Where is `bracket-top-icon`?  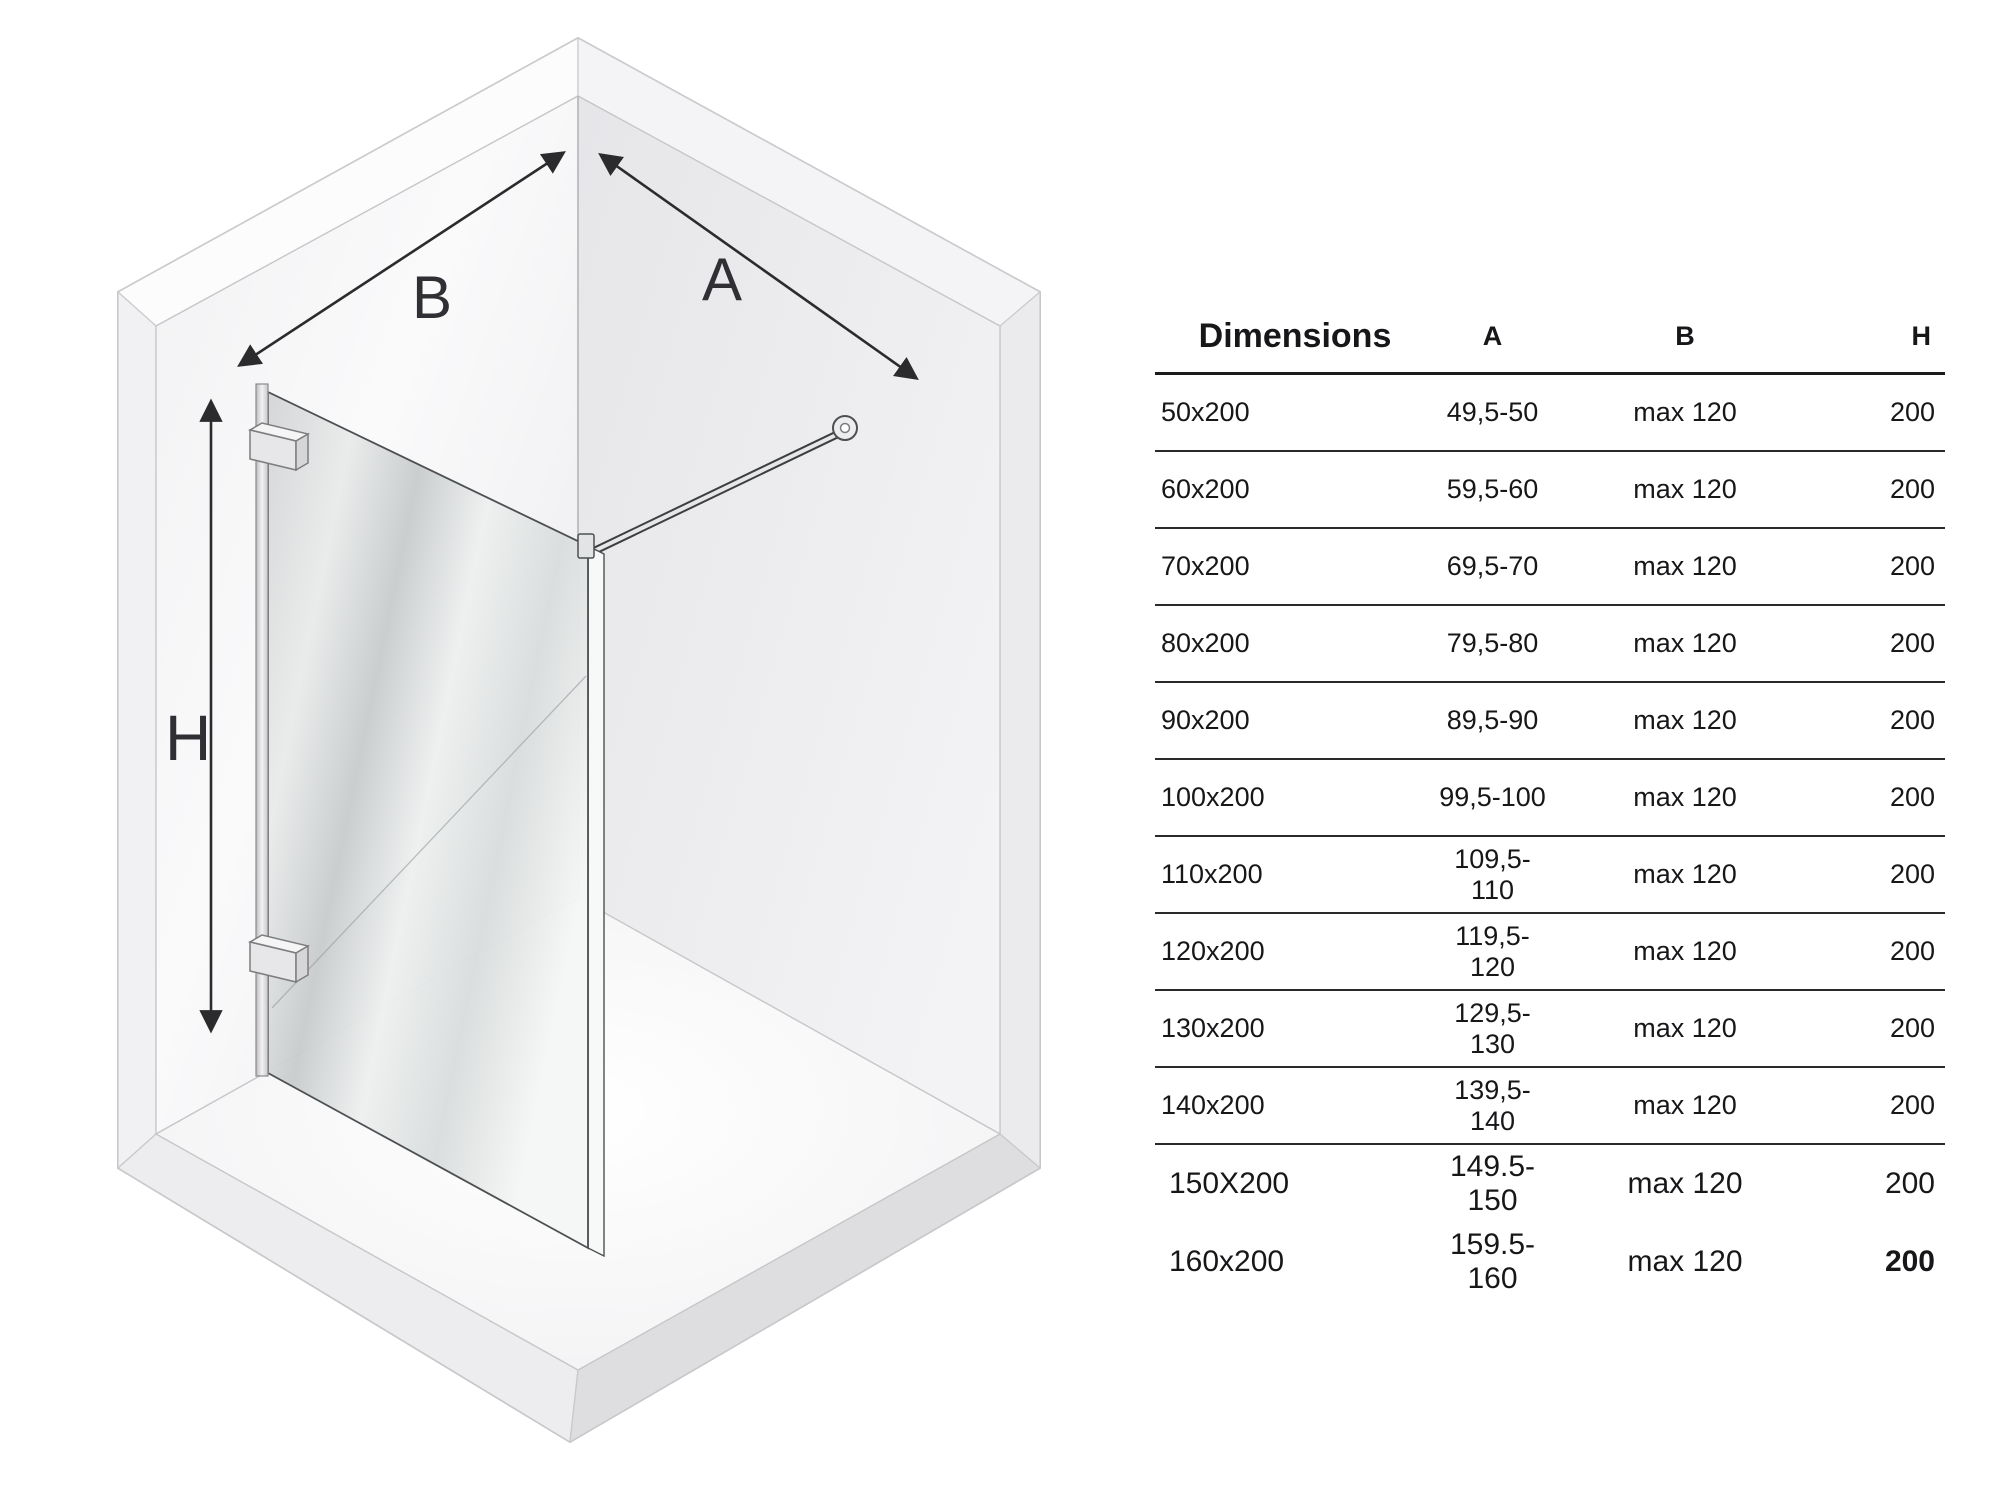 bracket-top-icon is located at coordinates (279, 447).